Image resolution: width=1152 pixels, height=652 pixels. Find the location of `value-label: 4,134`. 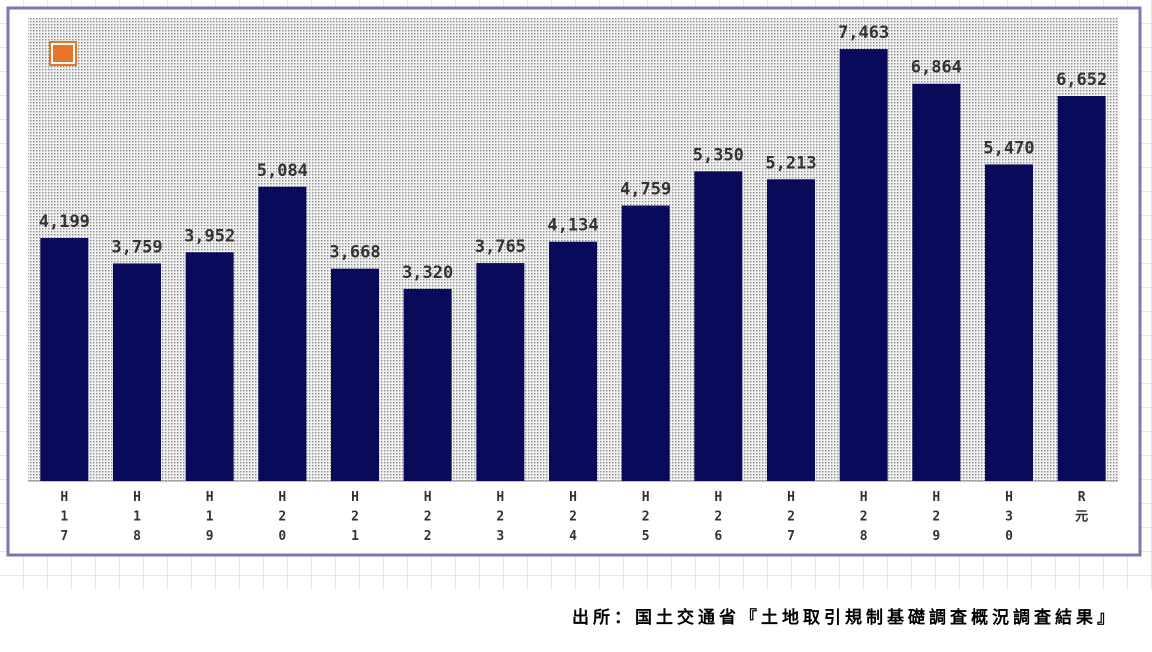

value-label: 4,134 is located at coordinates (572, 226).